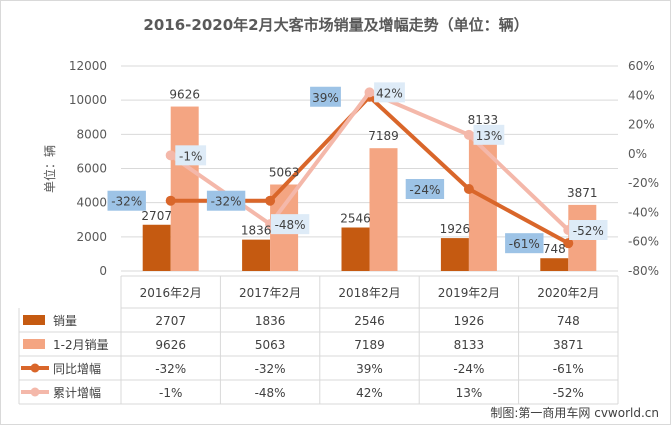  I want to click on line-value-label: 42%, so click(389, 93).